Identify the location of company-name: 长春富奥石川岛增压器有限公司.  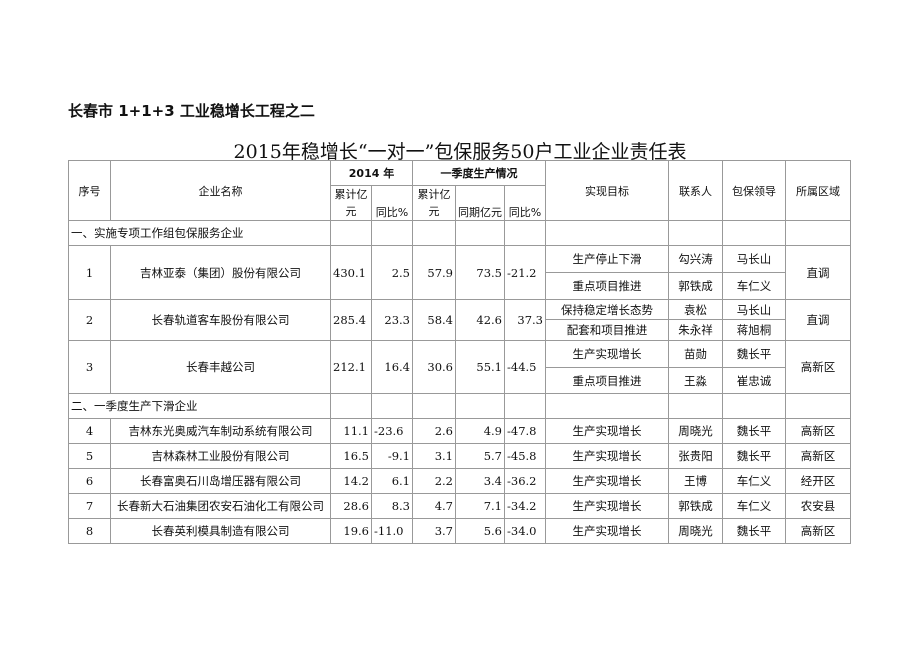
(220, 481).